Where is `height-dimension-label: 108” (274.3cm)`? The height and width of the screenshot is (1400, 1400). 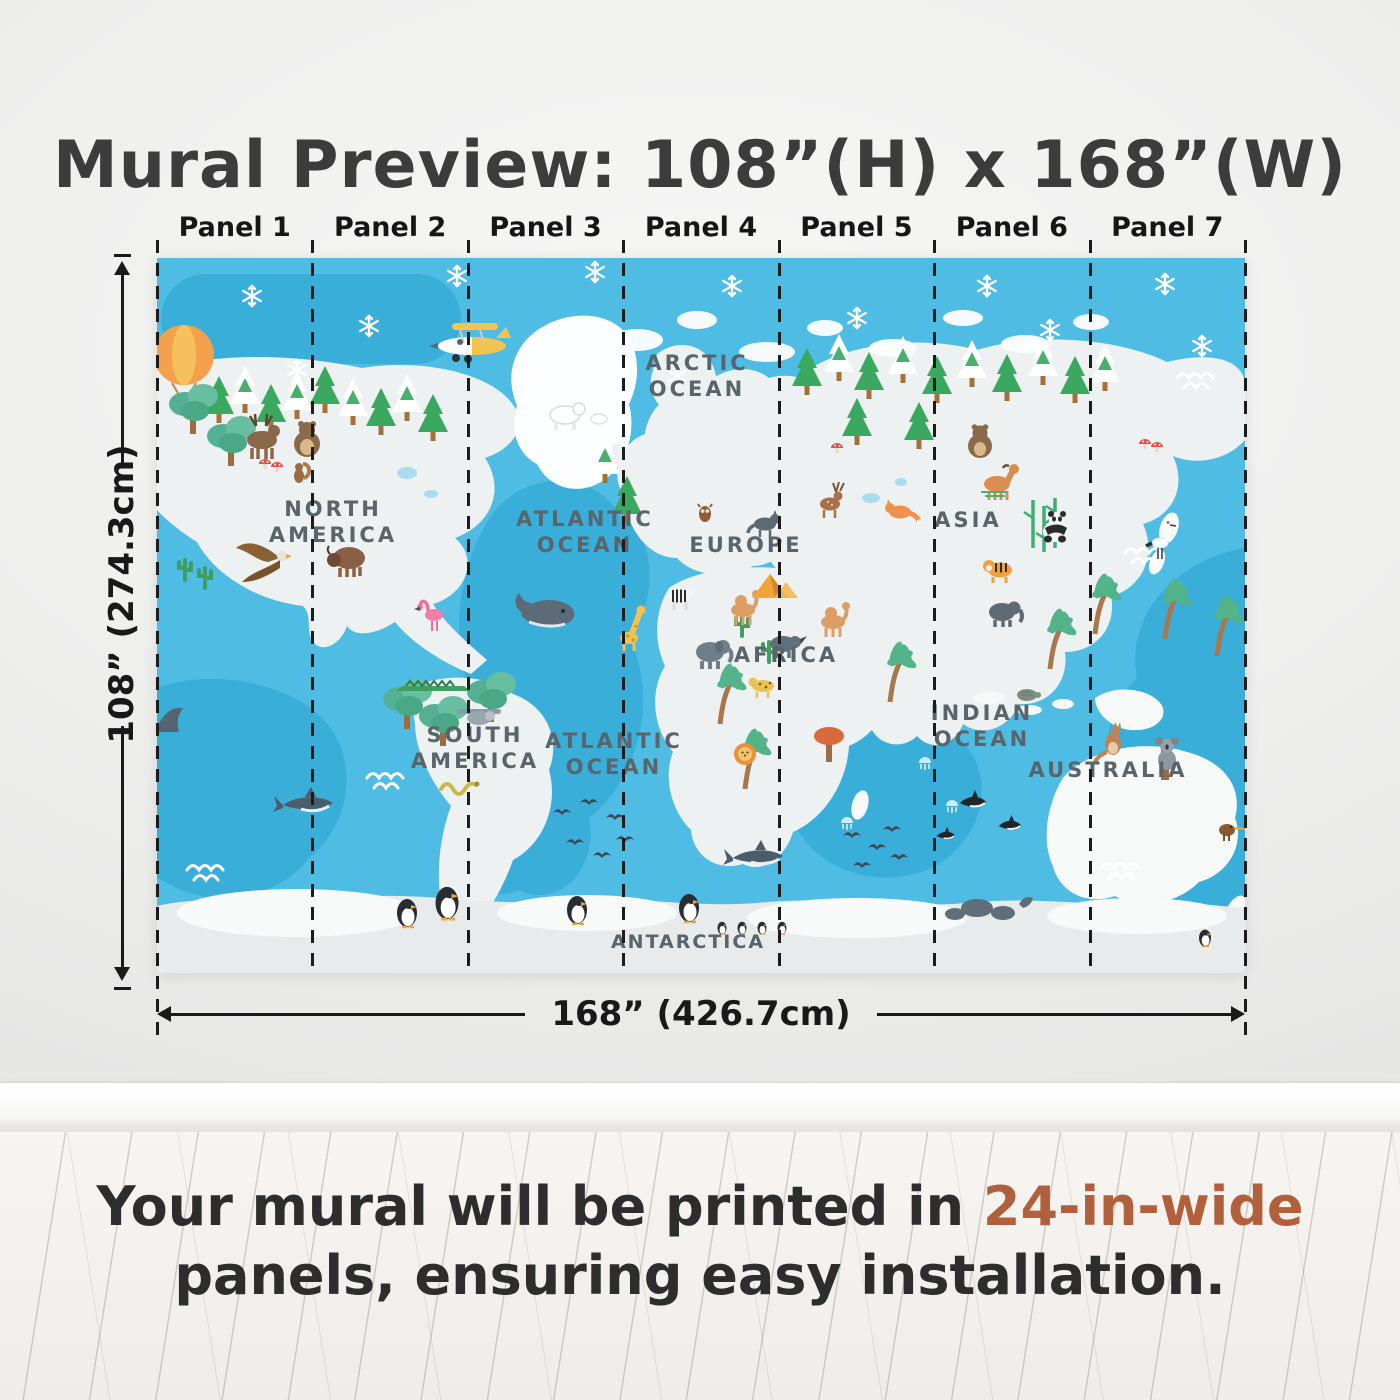 height-dimension-label: 108” (274.3cm) is located at coordinates (122, 594).